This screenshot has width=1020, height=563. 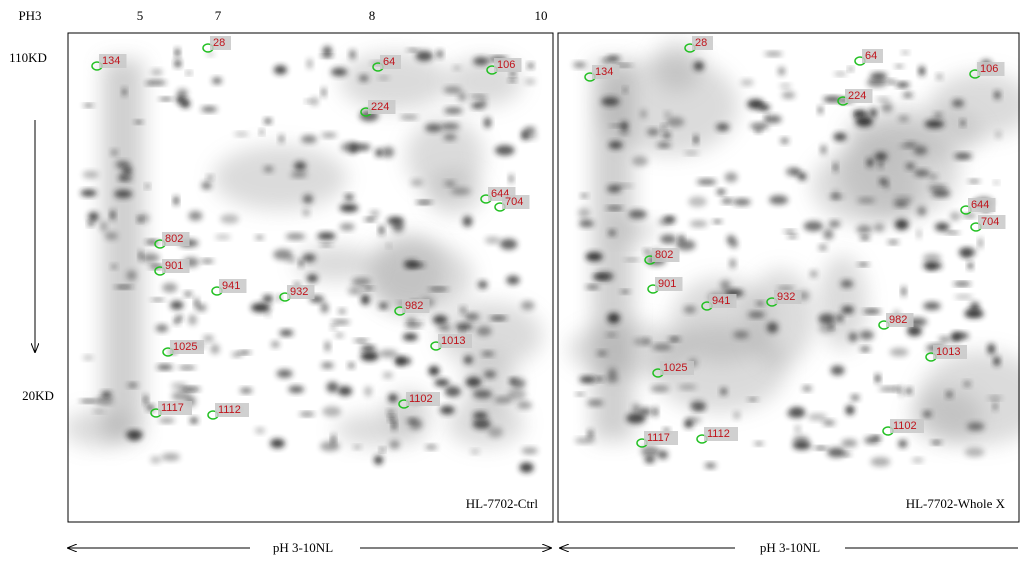 I want to click on ph-range: pH 3-10NL, so click(x=303, y=547).